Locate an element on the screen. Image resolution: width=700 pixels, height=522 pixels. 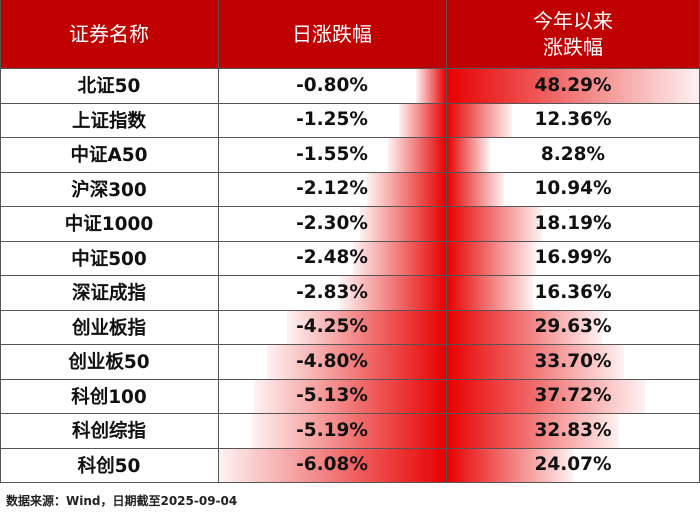
security-name-cell: 深证成指 is located at coordinates (108, 294).